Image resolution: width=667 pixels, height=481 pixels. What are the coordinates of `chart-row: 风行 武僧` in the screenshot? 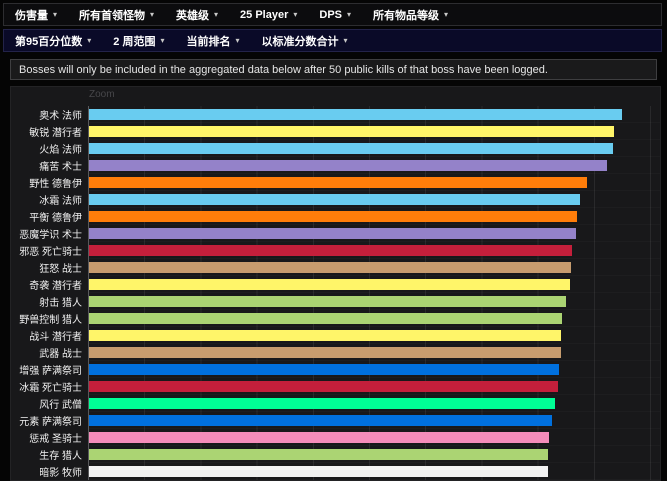 It's located at (335, 403).